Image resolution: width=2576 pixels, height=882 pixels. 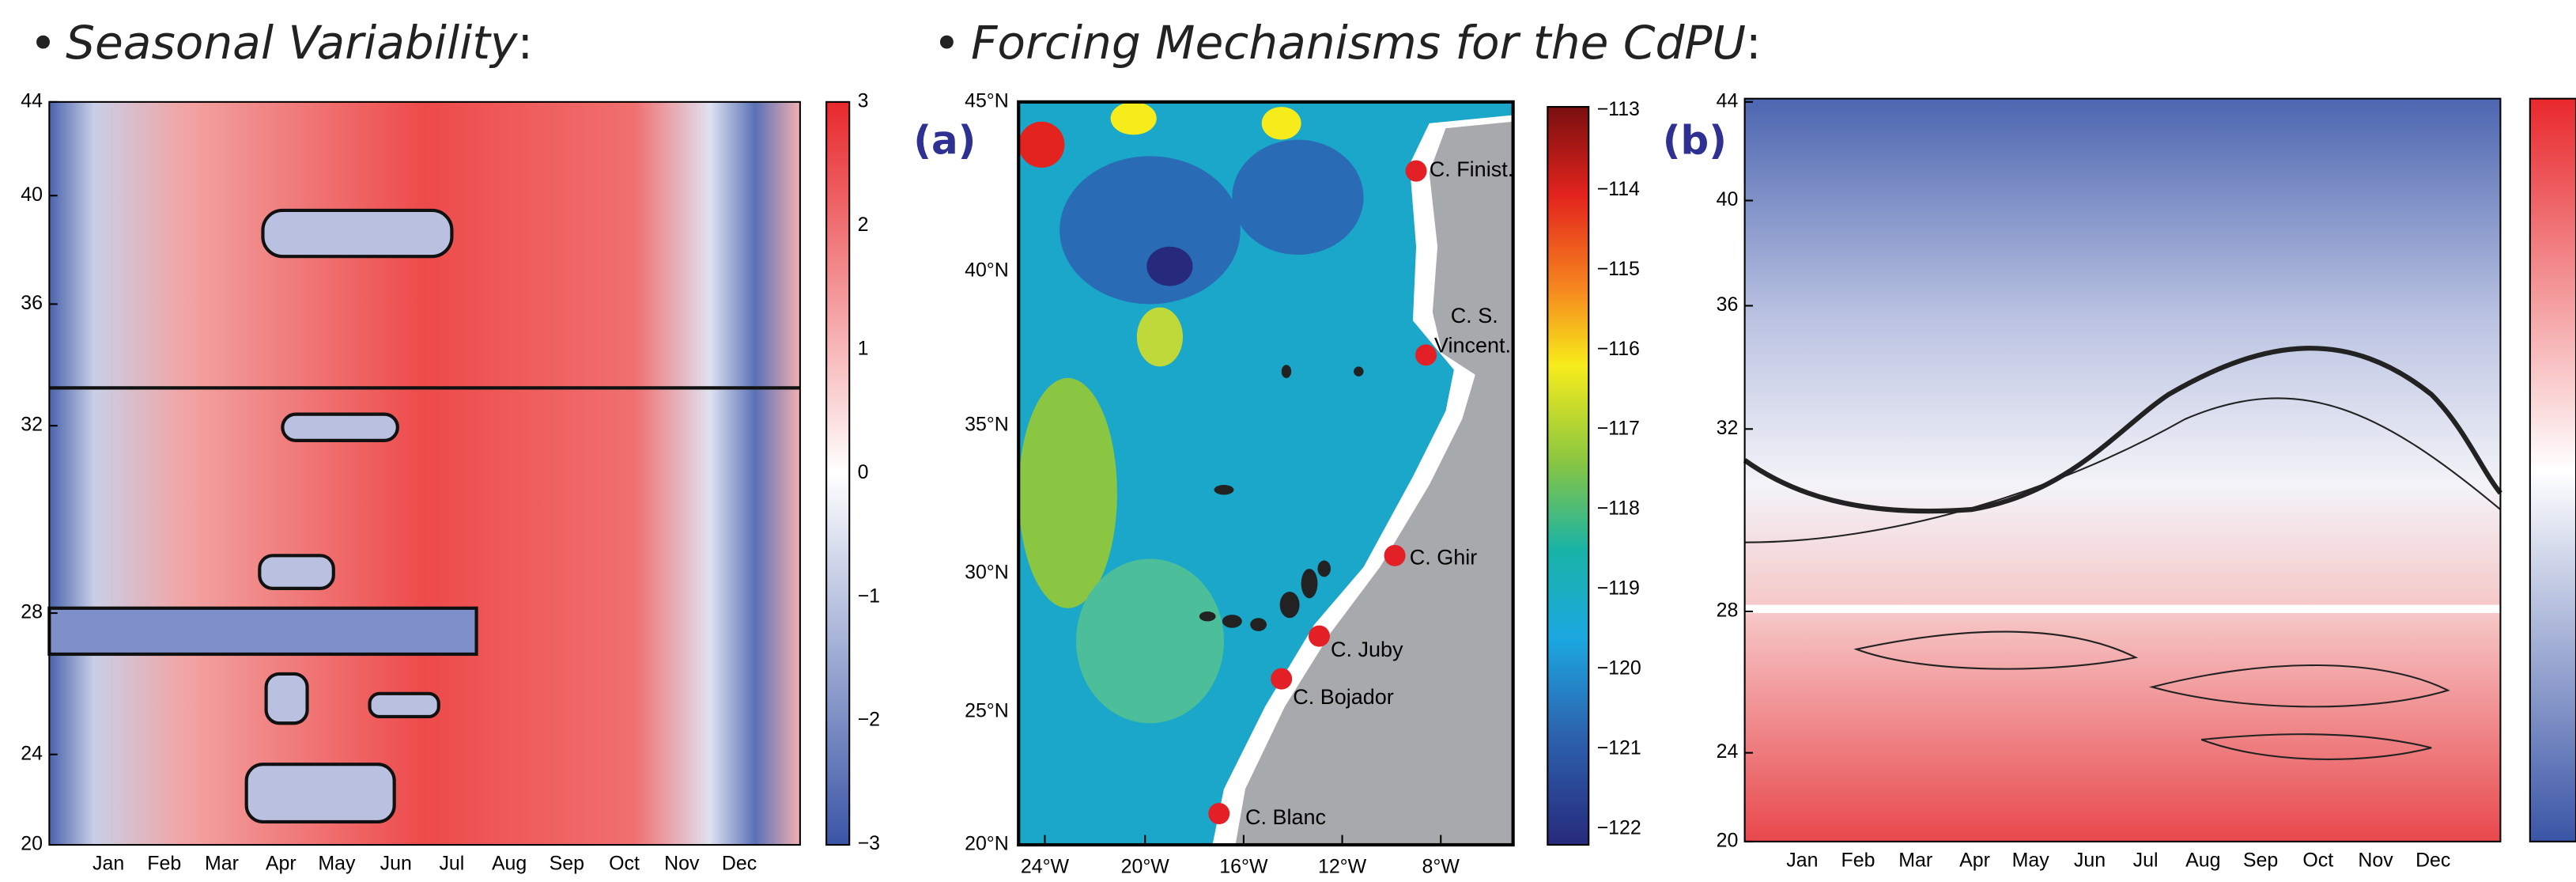 What do you see at coordinates (1619, 828) in the screenshot?
I see `colorbar-tick-label: −122` at bounding box center [1619, 828].